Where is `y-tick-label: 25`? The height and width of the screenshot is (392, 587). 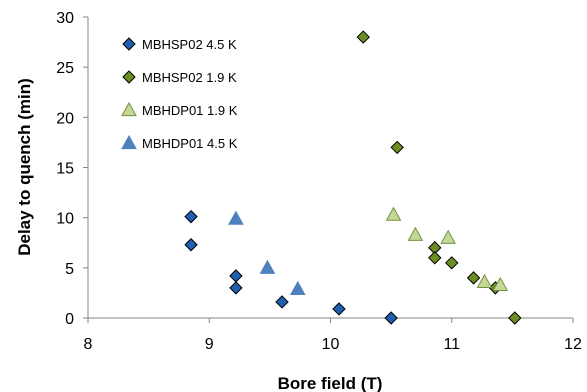 y-tick-label: 25 is located at coordinates (65, 68).